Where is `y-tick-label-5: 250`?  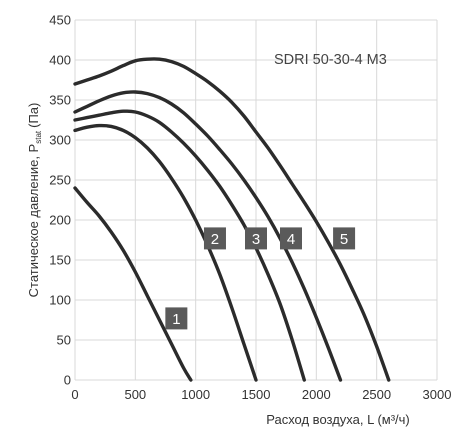 y-tick-label-5: 250 is located at coordinates (60, 180).